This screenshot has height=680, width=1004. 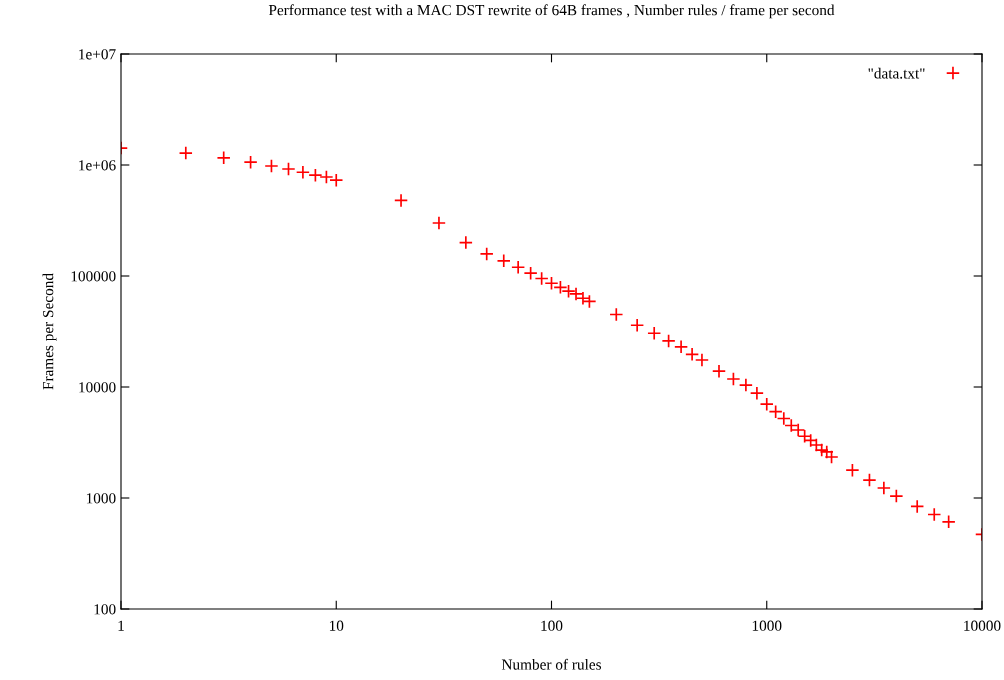 What do you see at coordinates (982, 625) in the screenshot?
I see `x-tick-label: 10000` at bounding box center [982, 625].